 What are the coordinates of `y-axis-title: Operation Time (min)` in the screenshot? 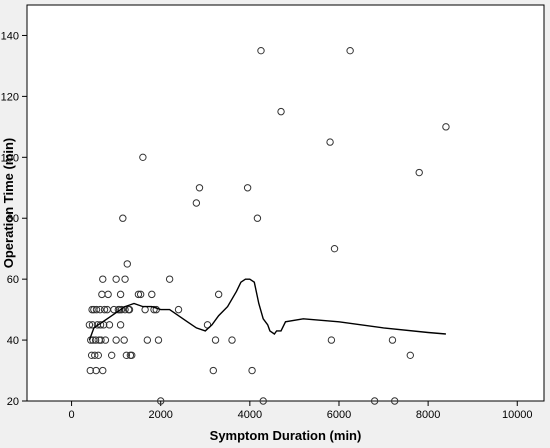 It's located at (8, 203).